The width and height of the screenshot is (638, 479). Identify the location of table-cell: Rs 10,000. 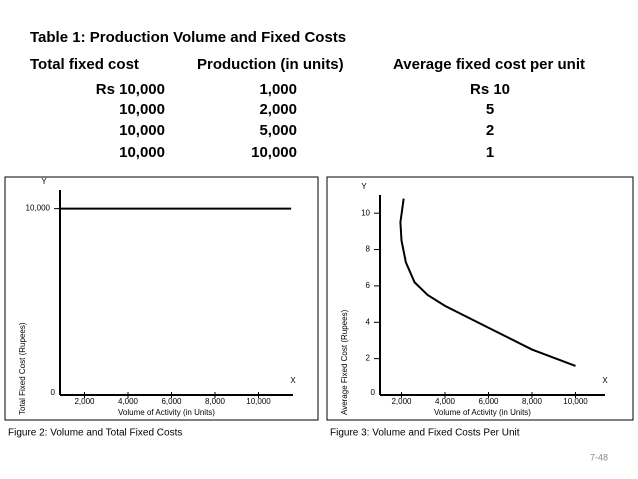
(130, 89).